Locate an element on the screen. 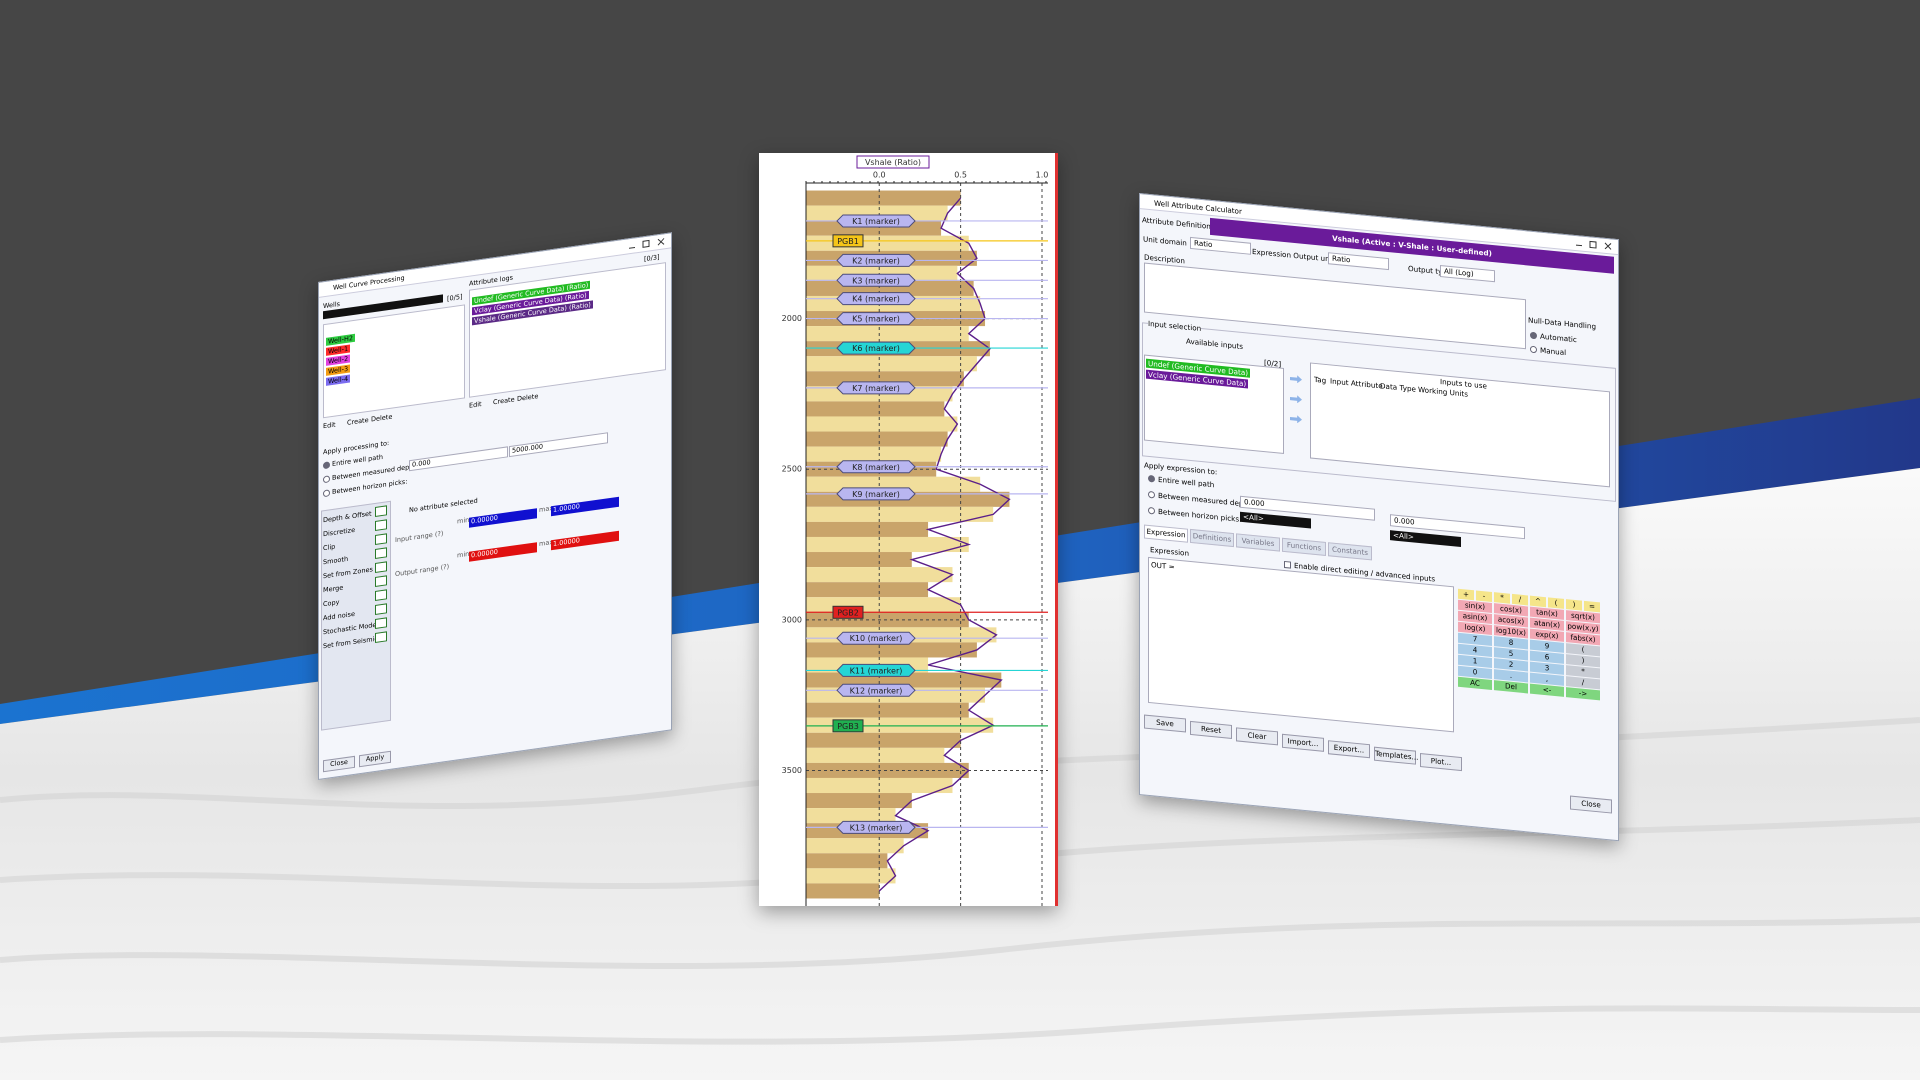 The height and width of the screenshot is (1080, 1920). key: <- is located at coordinates (1547, 690).